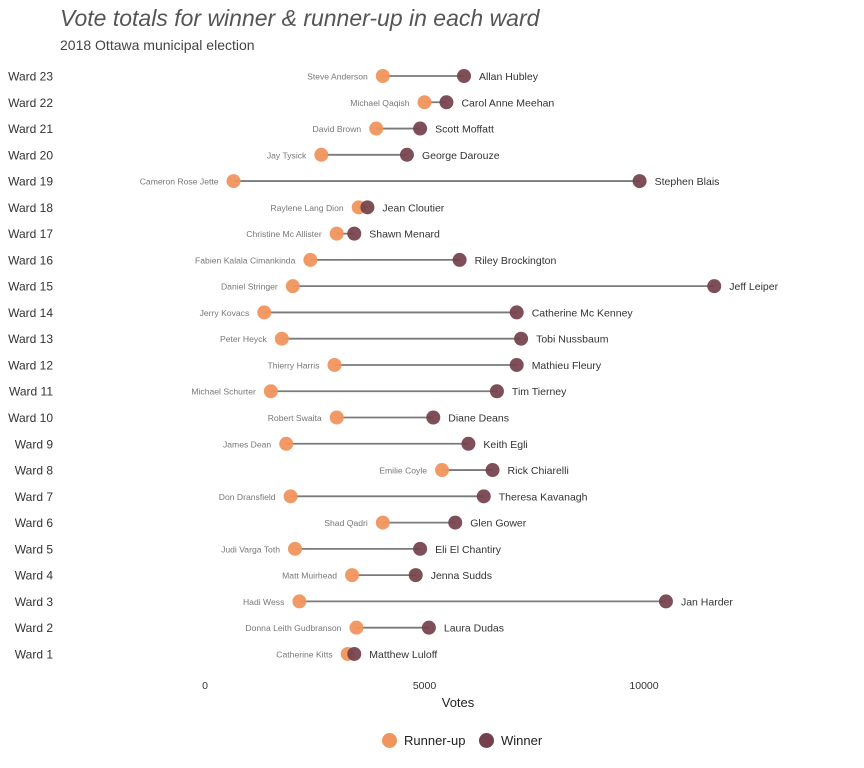 Image resolution: width=864 pixels, height=768 pixels. What do you see at coordinates (247, 497) in the screenshot?
I see `runner-up-name-label: Don Dransfield` at bounding box center [247, 497].